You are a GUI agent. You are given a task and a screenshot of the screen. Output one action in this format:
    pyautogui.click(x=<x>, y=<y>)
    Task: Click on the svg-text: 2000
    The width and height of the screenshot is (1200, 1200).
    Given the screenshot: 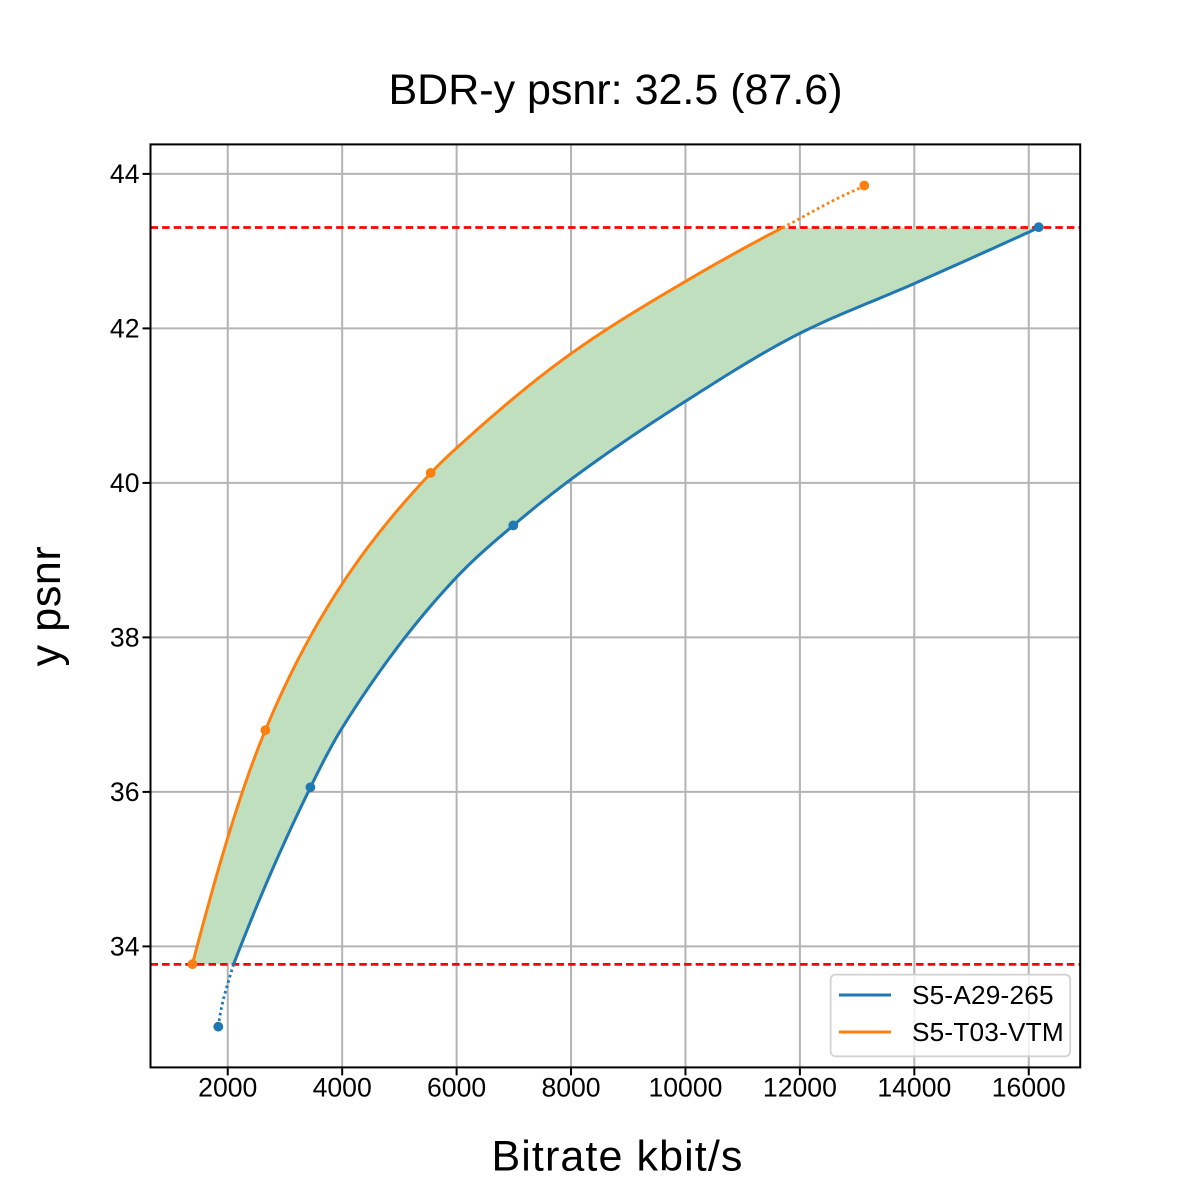 What is the action you would take?
    pyautogui.click(x=227, y=1088)
    